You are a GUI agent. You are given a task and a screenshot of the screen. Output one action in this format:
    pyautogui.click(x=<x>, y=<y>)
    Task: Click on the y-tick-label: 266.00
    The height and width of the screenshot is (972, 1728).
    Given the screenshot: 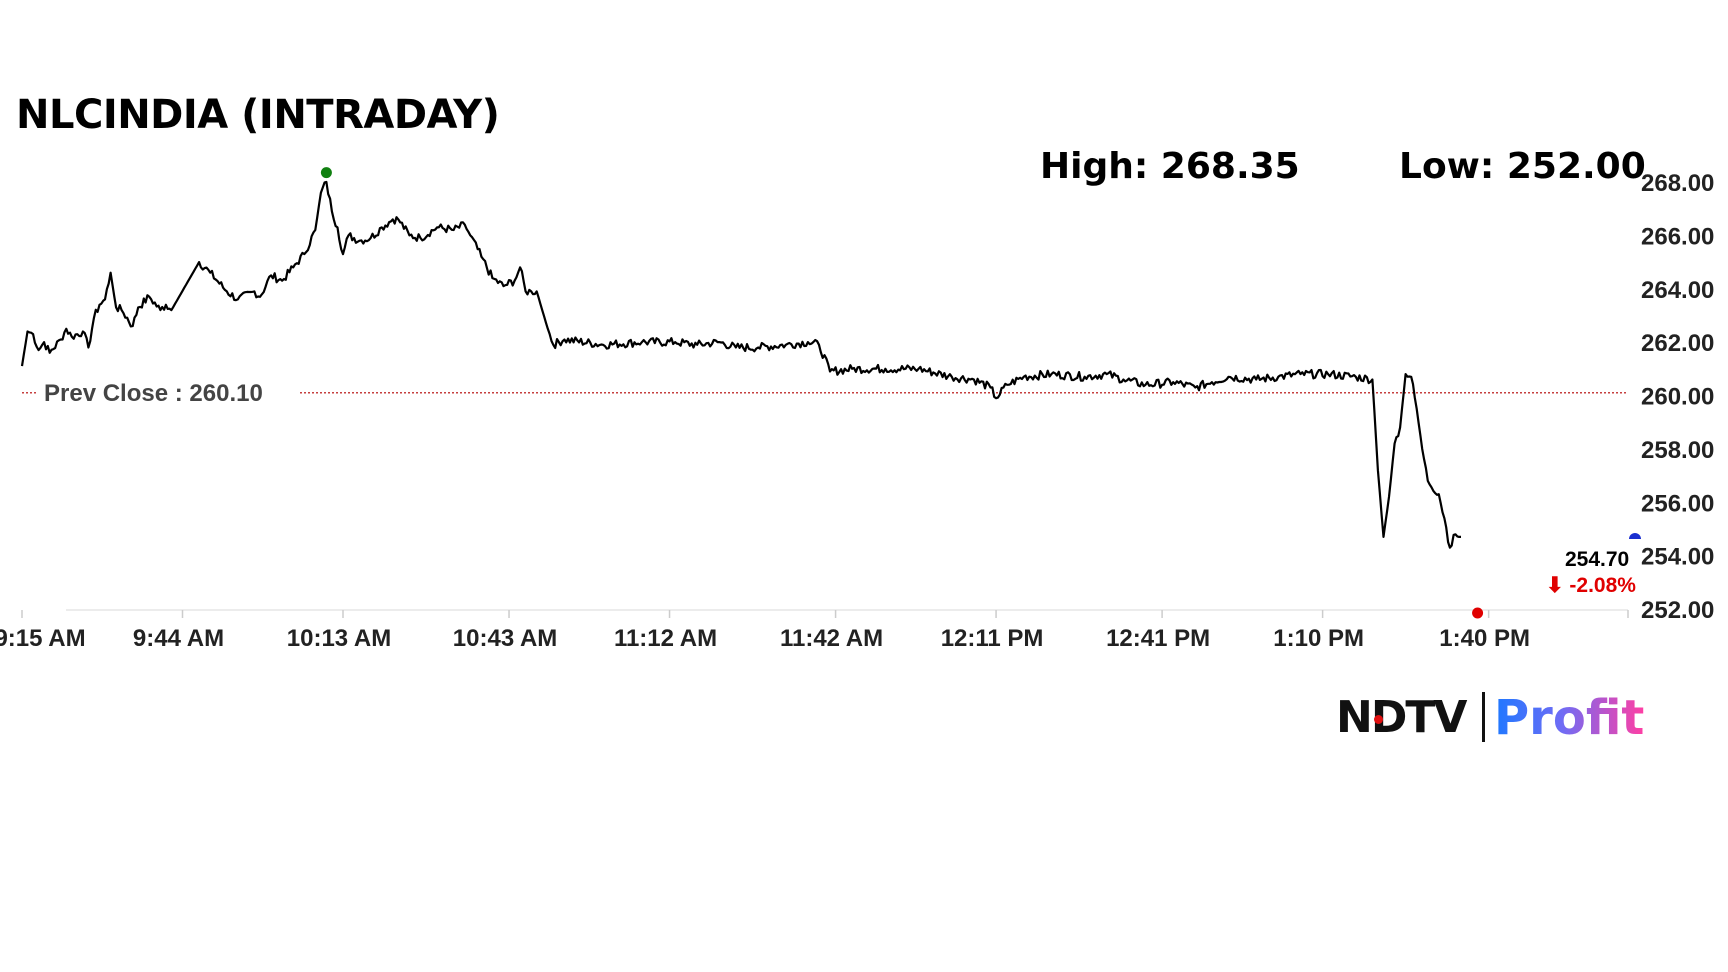 What is the action you would take?
    pyautogui.click(x=1677, y=236)
    